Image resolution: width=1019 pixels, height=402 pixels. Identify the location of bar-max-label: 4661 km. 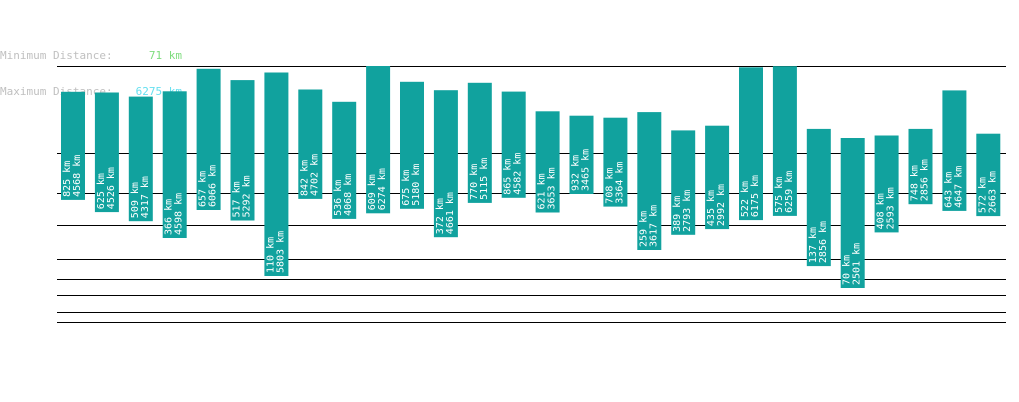
(450, 213).